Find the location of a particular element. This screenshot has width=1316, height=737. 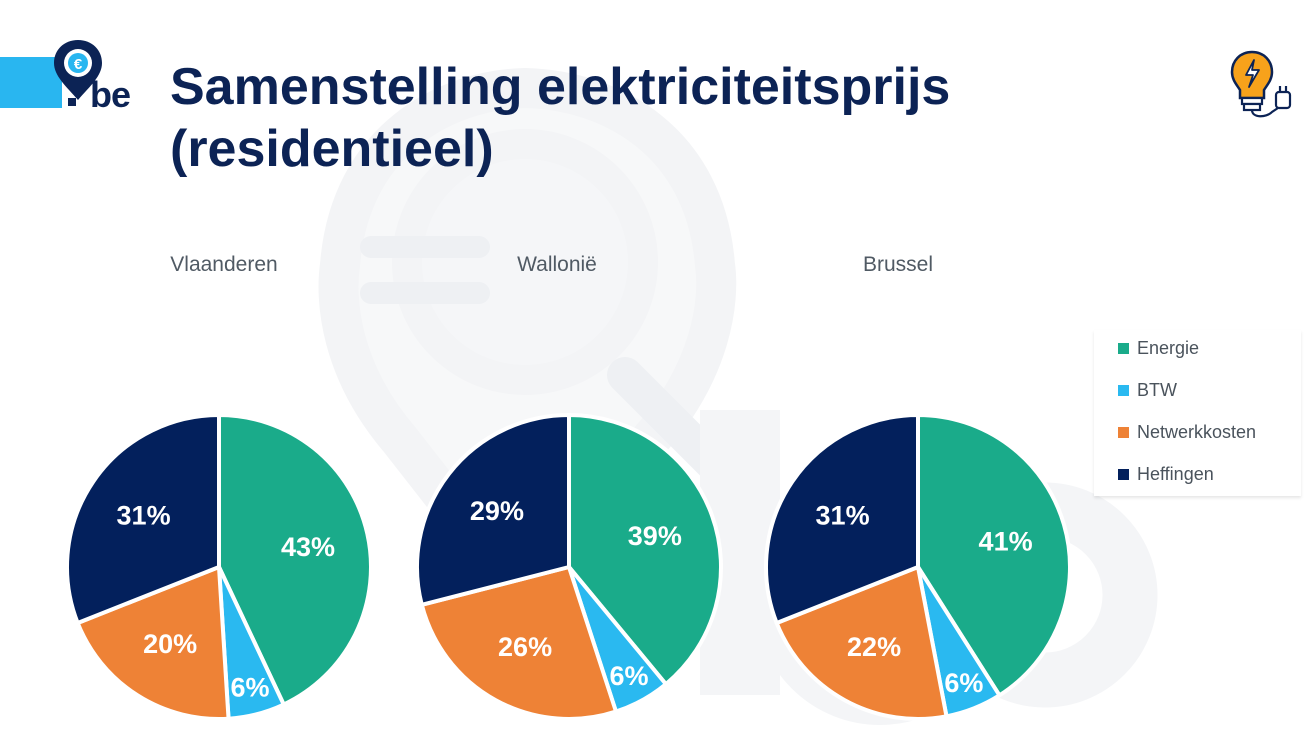

legend-item-heffingen: Heffingen is located at coordinates (1166, 474).